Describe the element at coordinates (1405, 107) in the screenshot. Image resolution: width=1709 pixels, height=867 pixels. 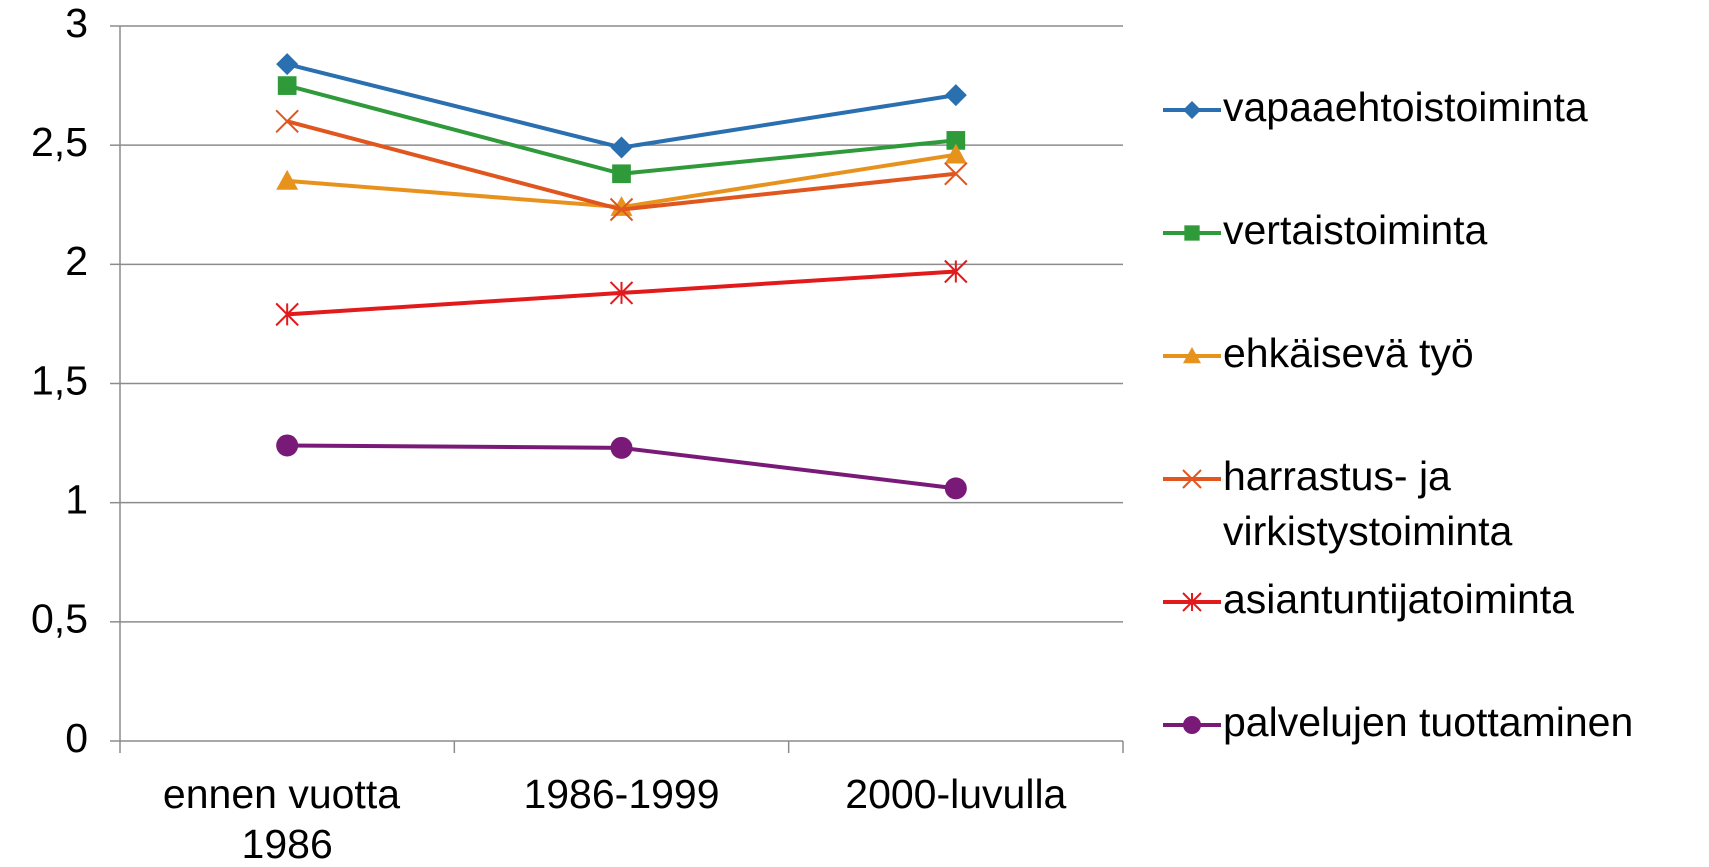
I see `legend-label: vapaaehtoistoiminta` at that location.